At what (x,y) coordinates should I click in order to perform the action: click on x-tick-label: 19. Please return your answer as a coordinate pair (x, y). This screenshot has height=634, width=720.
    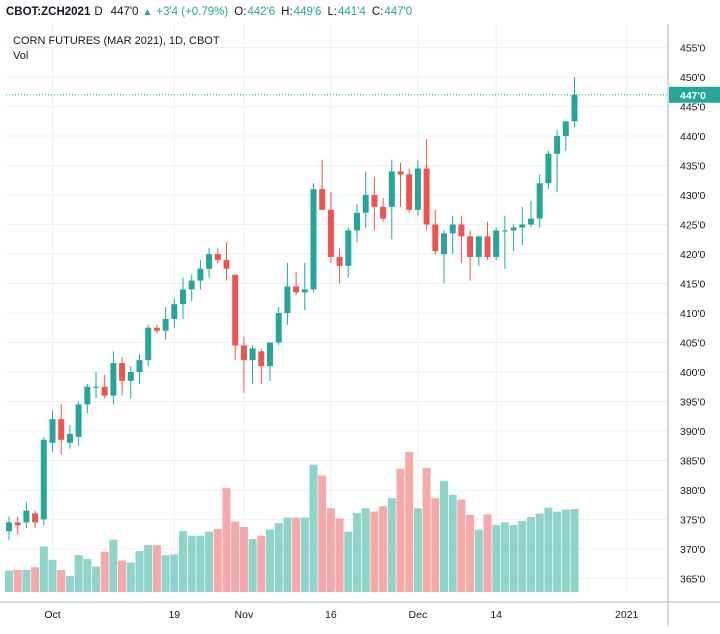
    Looking at the image, I should click on (174, 615).